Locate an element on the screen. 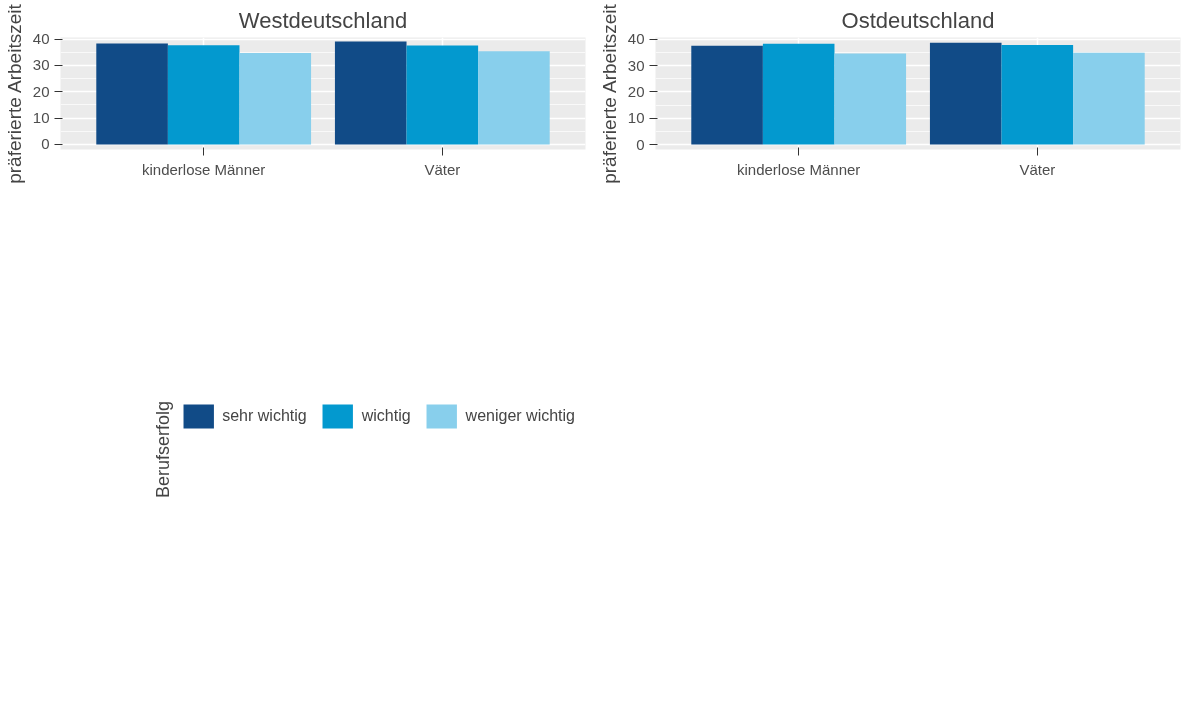 Image resolution: width=1201 pixels, height=717 pixels. legend-label: weniger wichtig is located at coordinates (520, 416).